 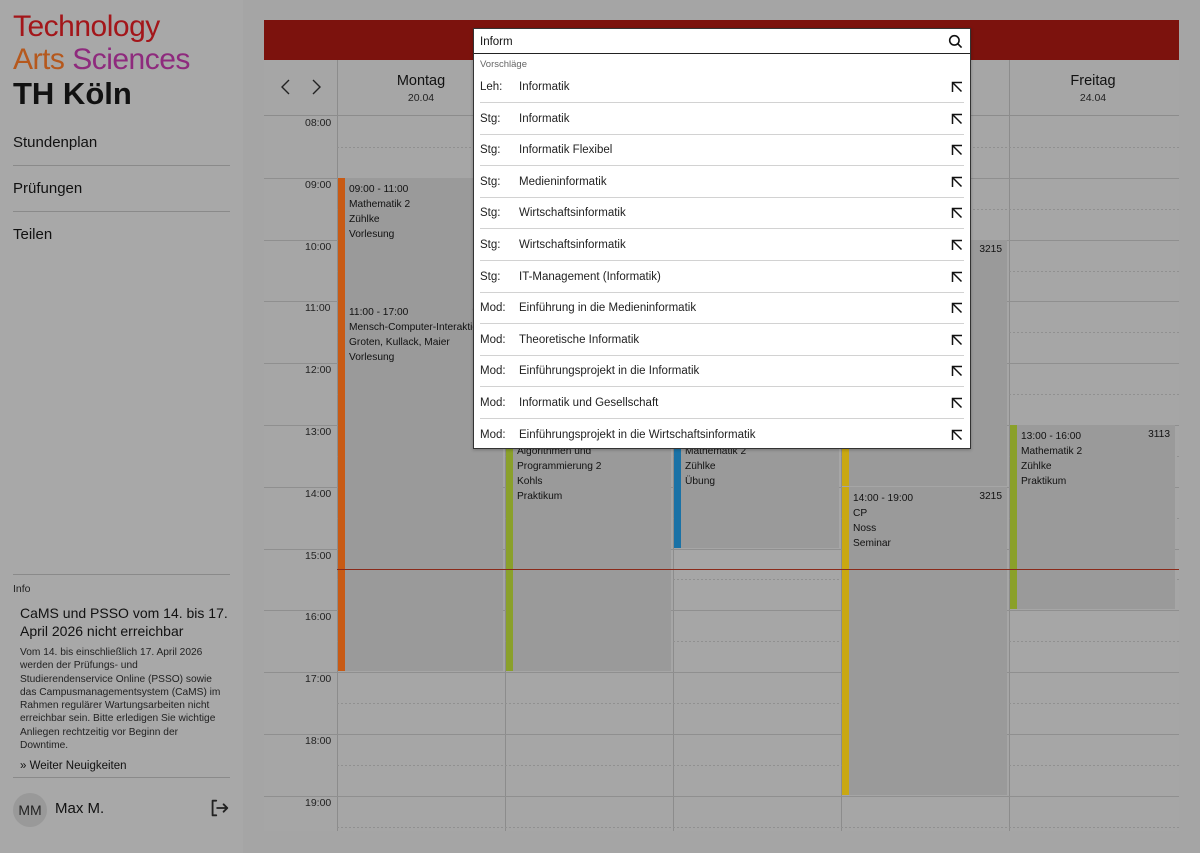 I want to click on suggestion-item: Mod: Theoretische Informatik, so click(x=722, y=340).